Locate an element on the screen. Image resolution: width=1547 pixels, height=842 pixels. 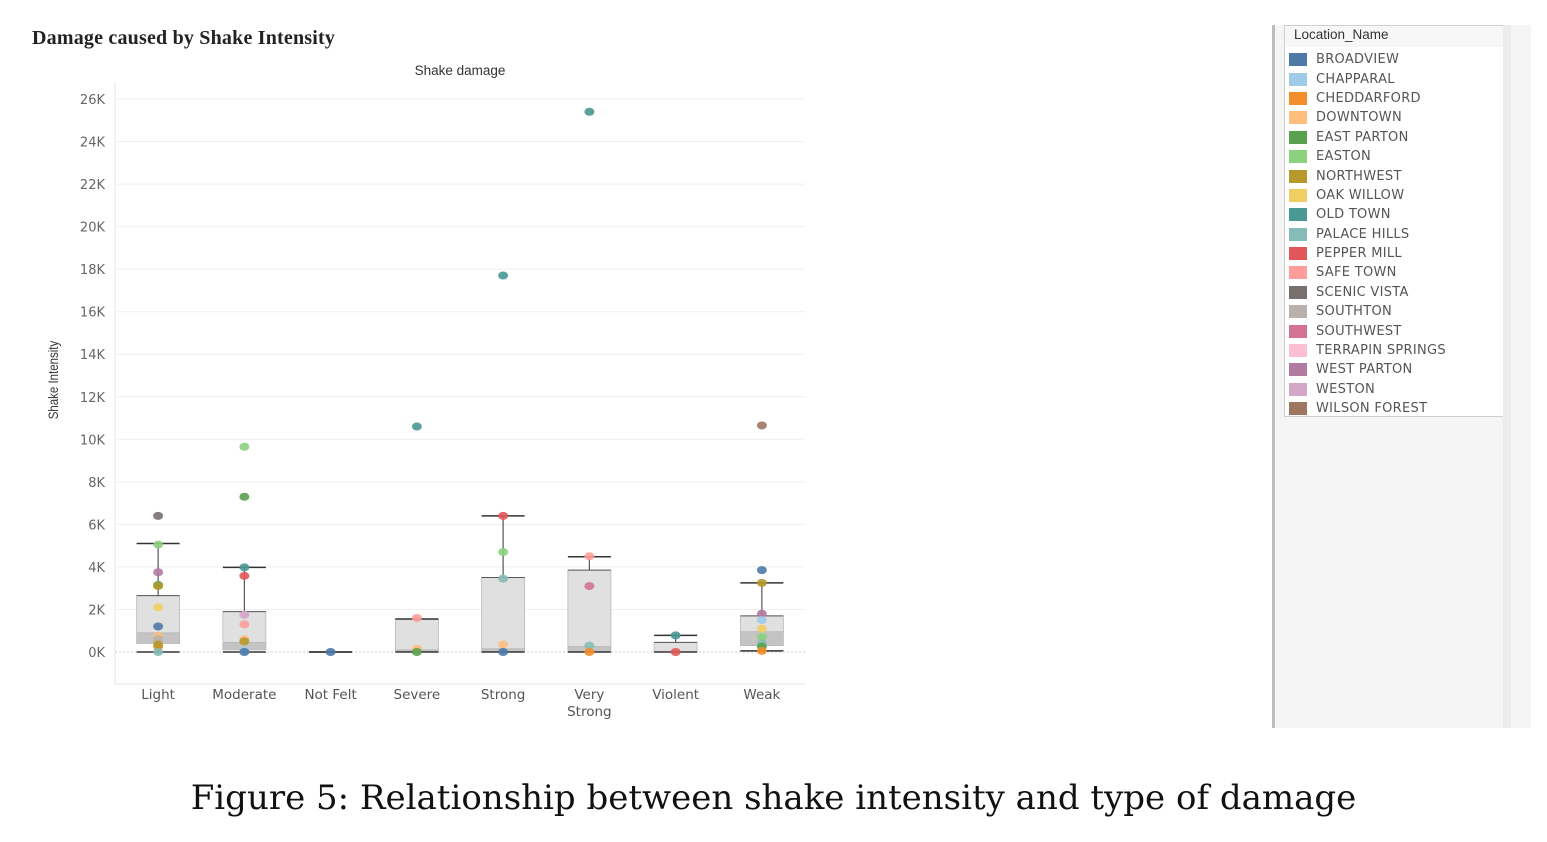
y-axis-label: Shake Intensity is located at coordinates (53, 379).